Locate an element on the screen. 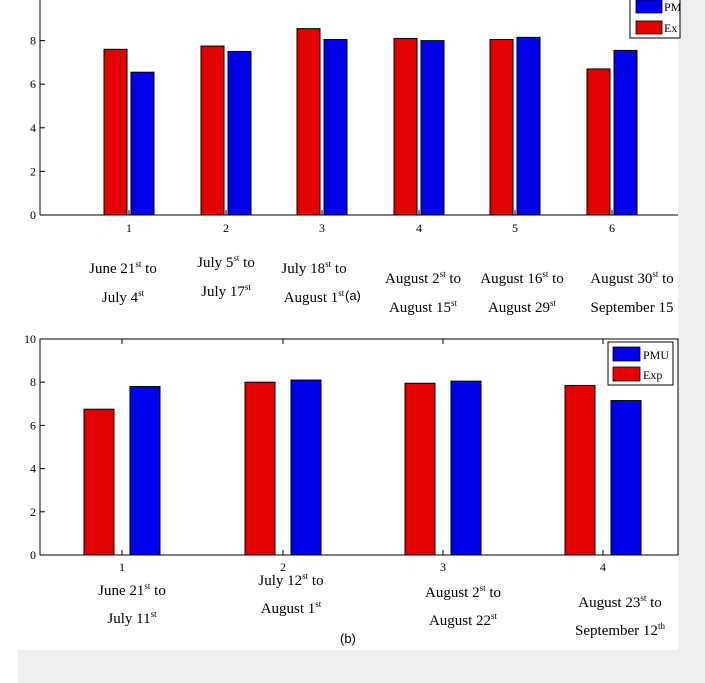 The height and width of the screenshot is (683, 705). chart-a-date-start: August 30st to is located at coordinates (632, 278).